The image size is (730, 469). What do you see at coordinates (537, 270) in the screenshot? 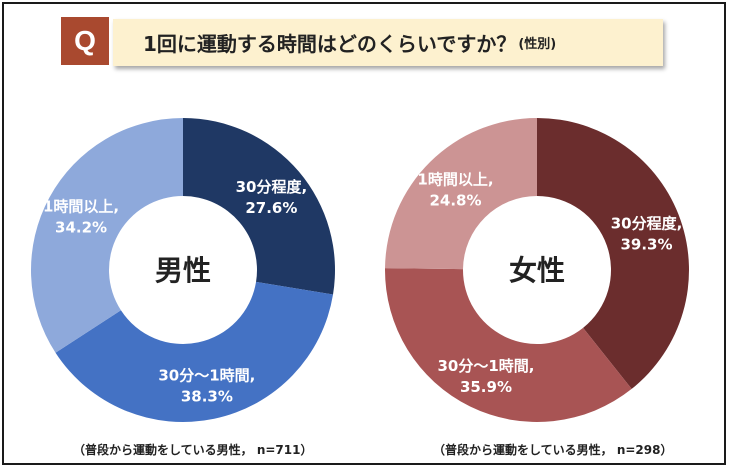
I see `center-label-female: 女性` at bounding box center [537, 270].